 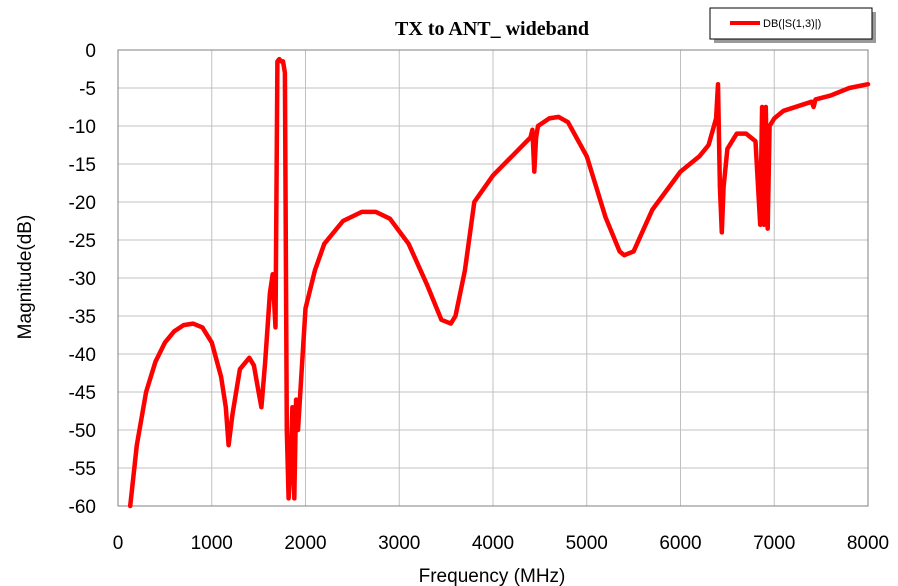 I want to click on x-tick-label: 0, so click(x=118, y=543).